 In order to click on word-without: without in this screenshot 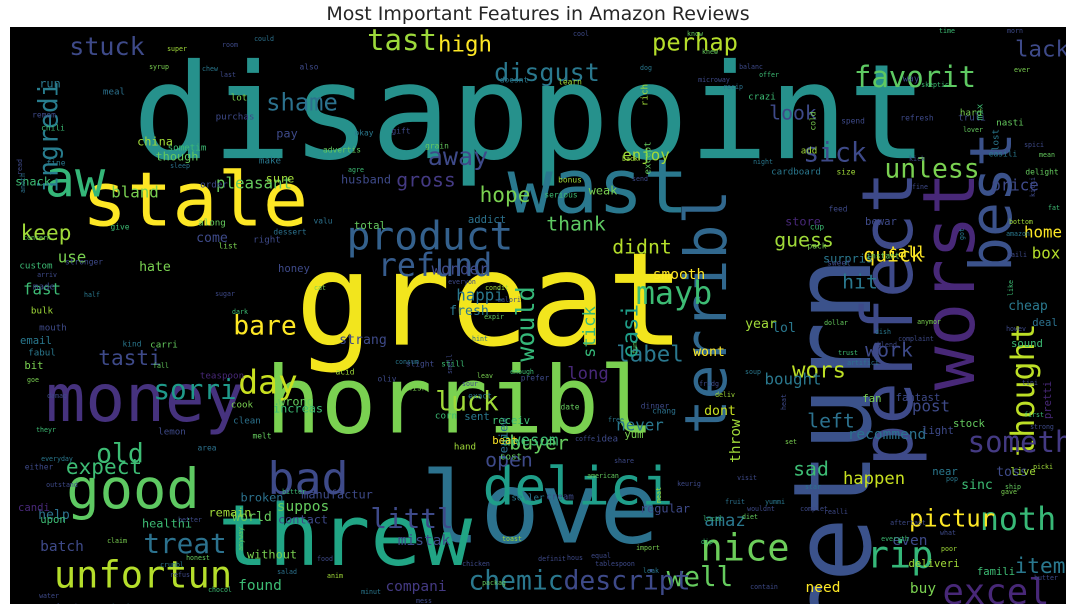, I will do `click(272, 555)`.